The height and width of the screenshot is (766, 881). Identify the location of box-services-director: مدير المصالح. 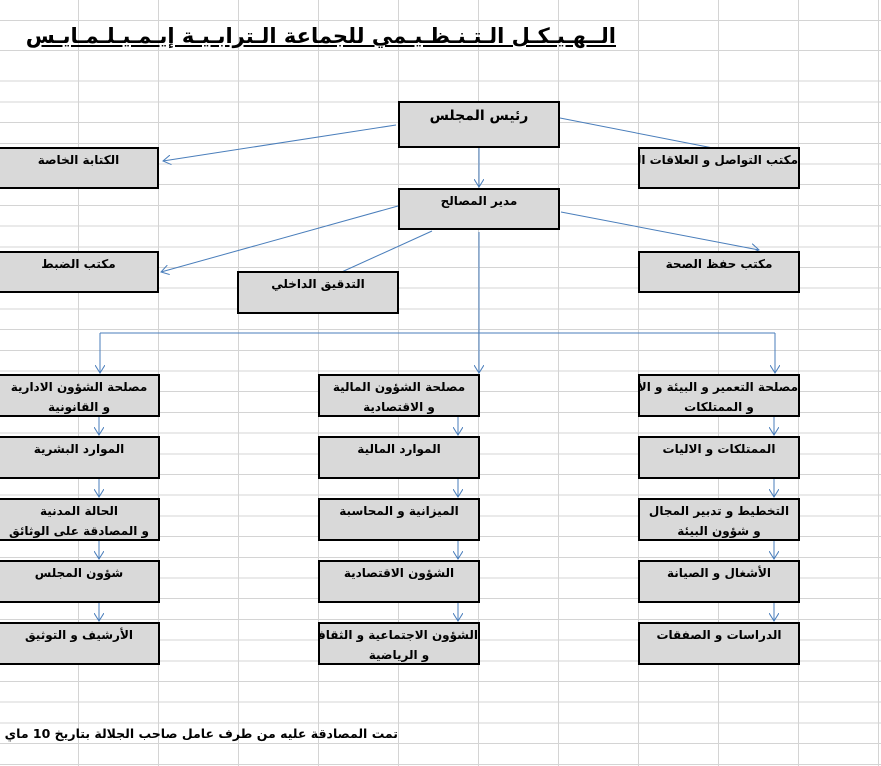
(479, 209).